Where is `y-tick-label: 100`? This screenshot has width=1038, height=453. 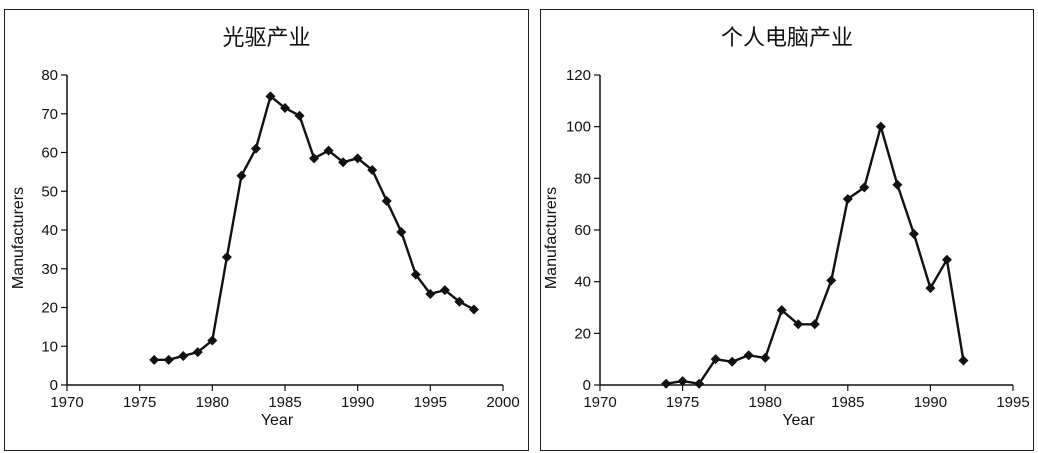
y-tick-label: 100 is located at coordinates (578, 127).